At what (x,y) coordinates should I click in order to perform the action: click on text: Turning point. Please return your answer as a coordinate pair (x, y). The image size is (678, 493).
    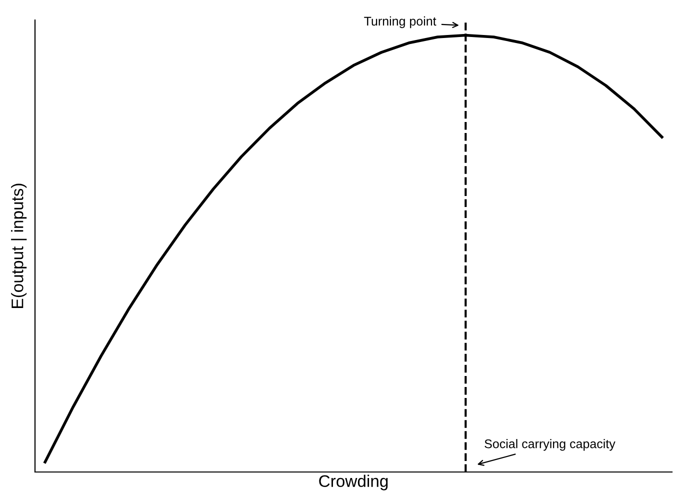
    Looking at the image, I should click on (400, 22).